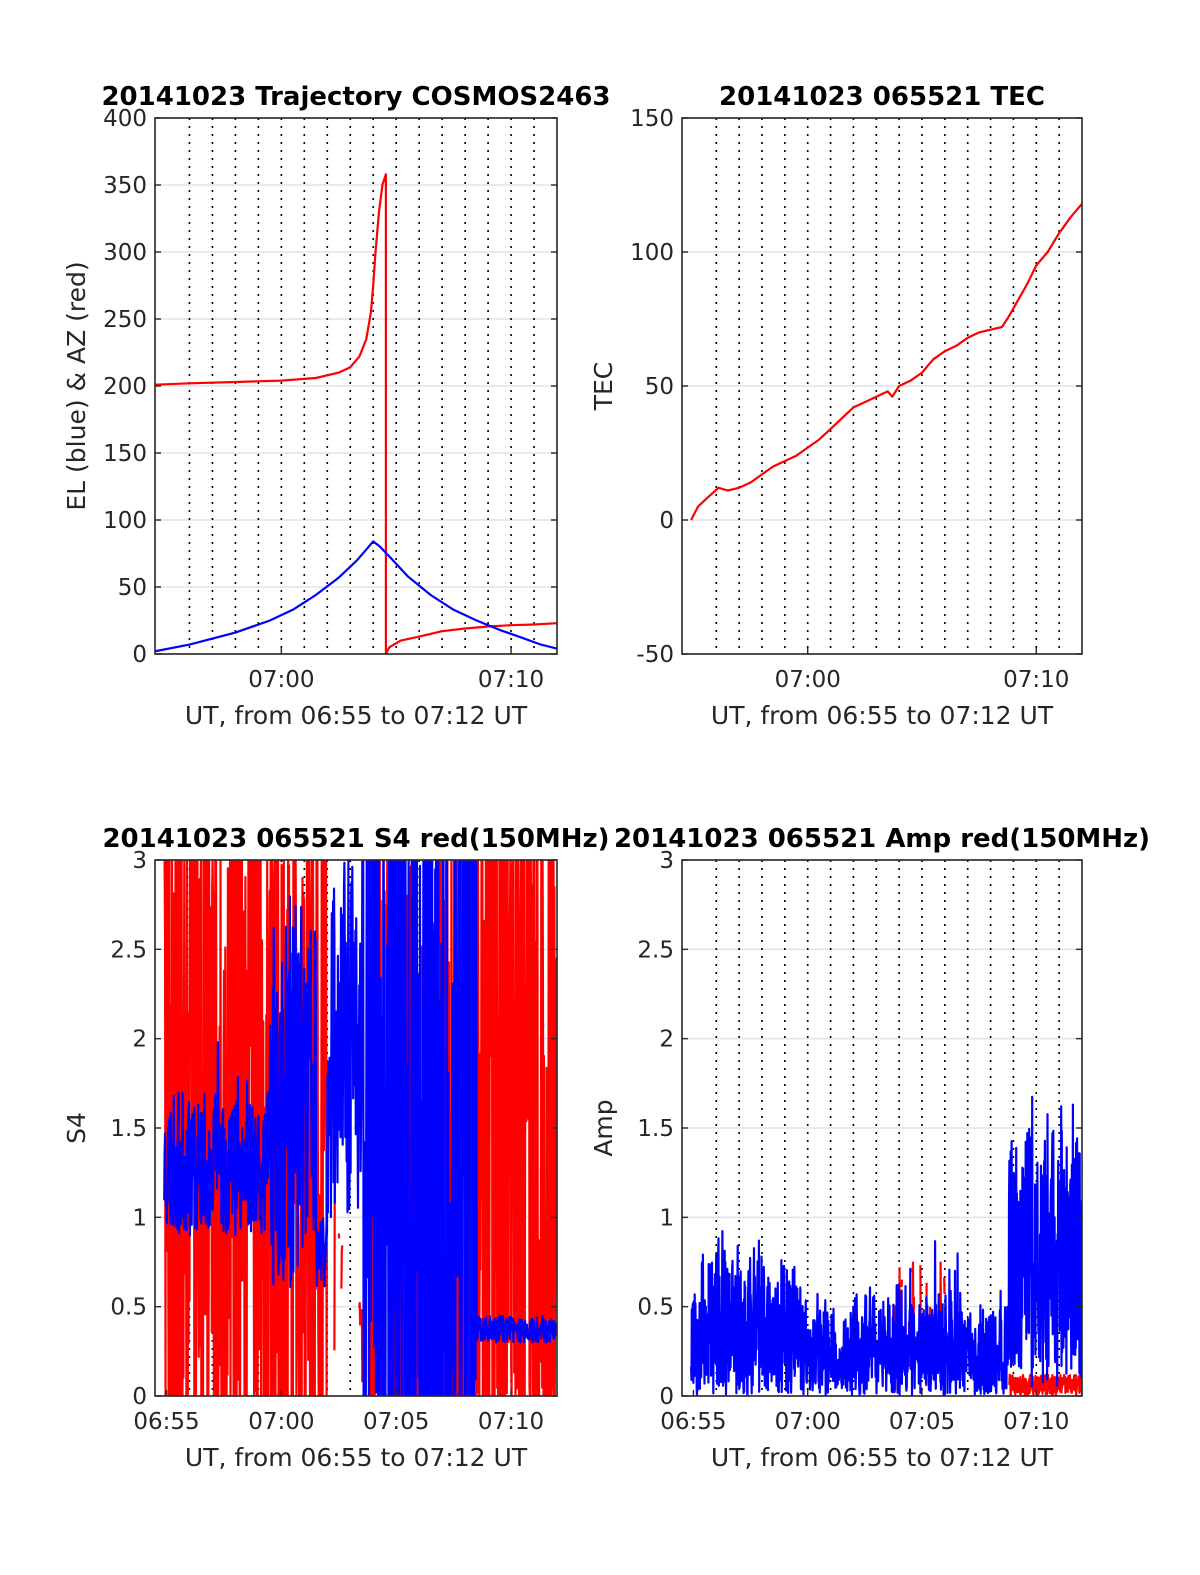  What do you see at coordinates (882, 97) in the screenshot?
I see `chart-title: 20141023 065521 TEC` at bounding box center [882, 97].